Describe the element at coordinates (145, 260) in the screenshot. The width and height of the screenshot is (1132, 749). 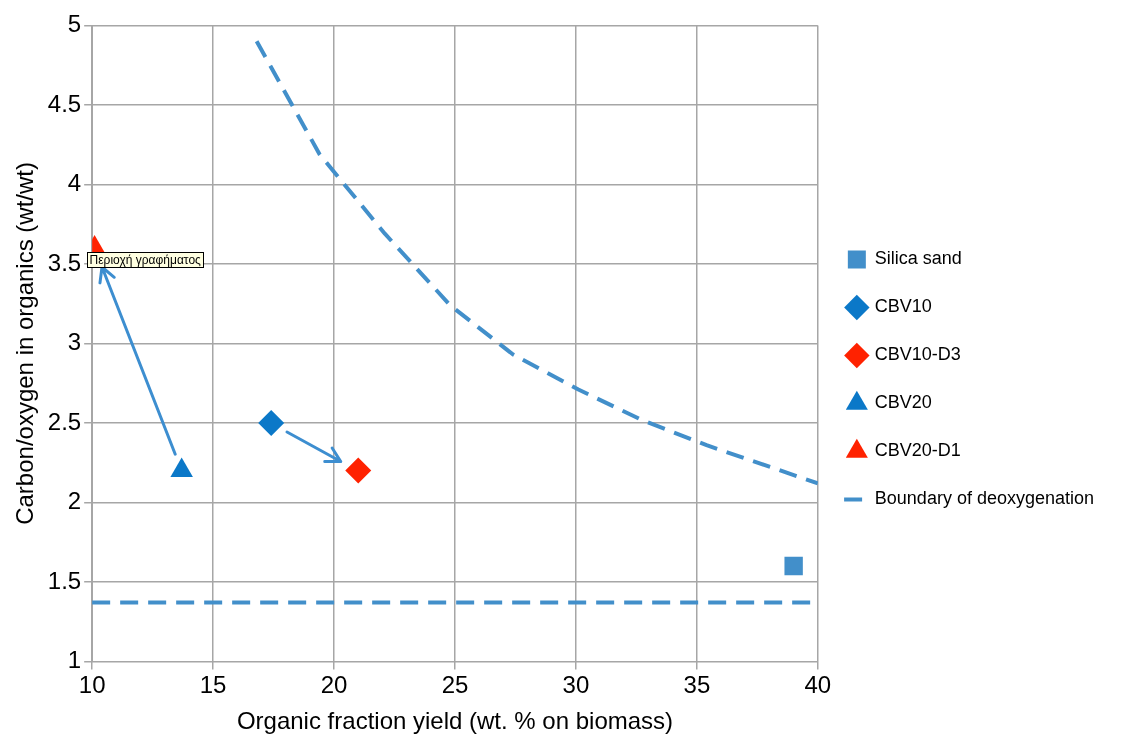
I see `annotation: Περιοχή γραφήματος` at that location.